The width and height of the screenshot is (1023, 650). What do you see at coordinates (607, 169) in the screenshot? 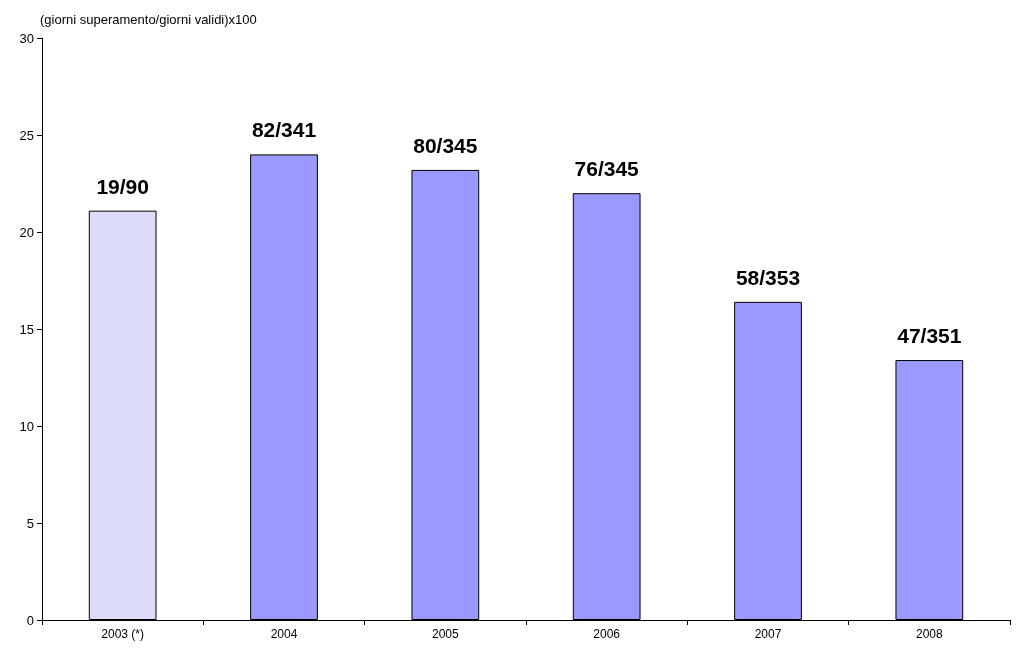
I see `data-label: 76/345` at bounding box center [607, 169].